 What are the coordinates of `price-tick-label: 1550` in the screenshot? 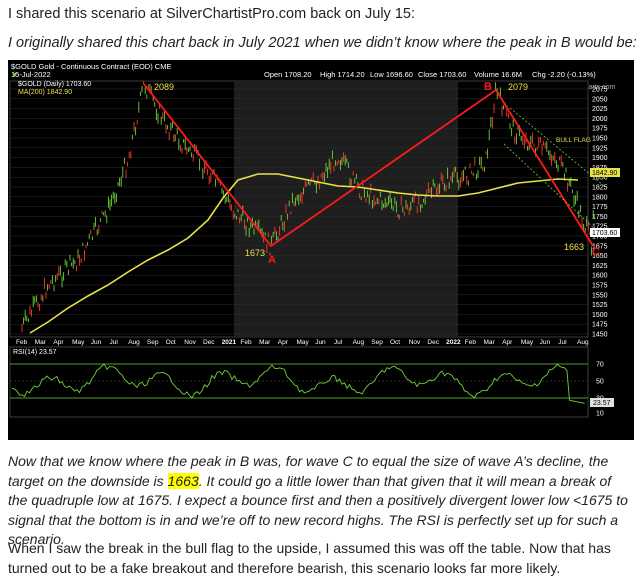 It's located at (600, 295).